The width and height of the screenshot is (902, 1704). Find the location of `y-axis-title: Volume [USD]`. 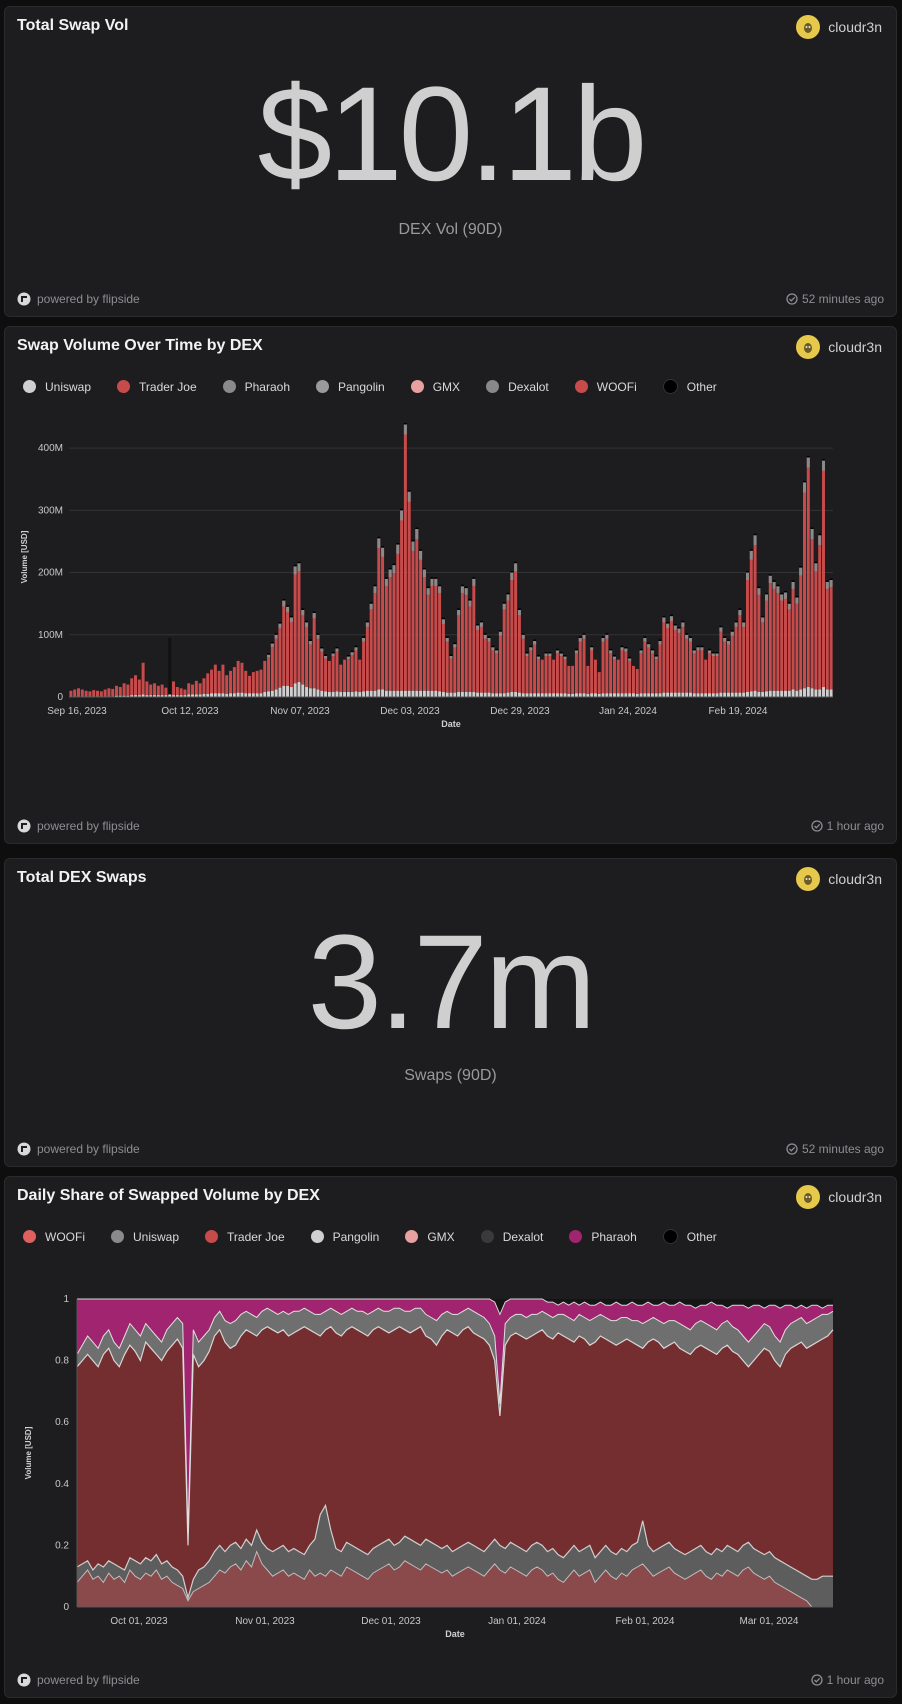

y-axis-title: Volume [USD] is located at coordinates (28, 1452).